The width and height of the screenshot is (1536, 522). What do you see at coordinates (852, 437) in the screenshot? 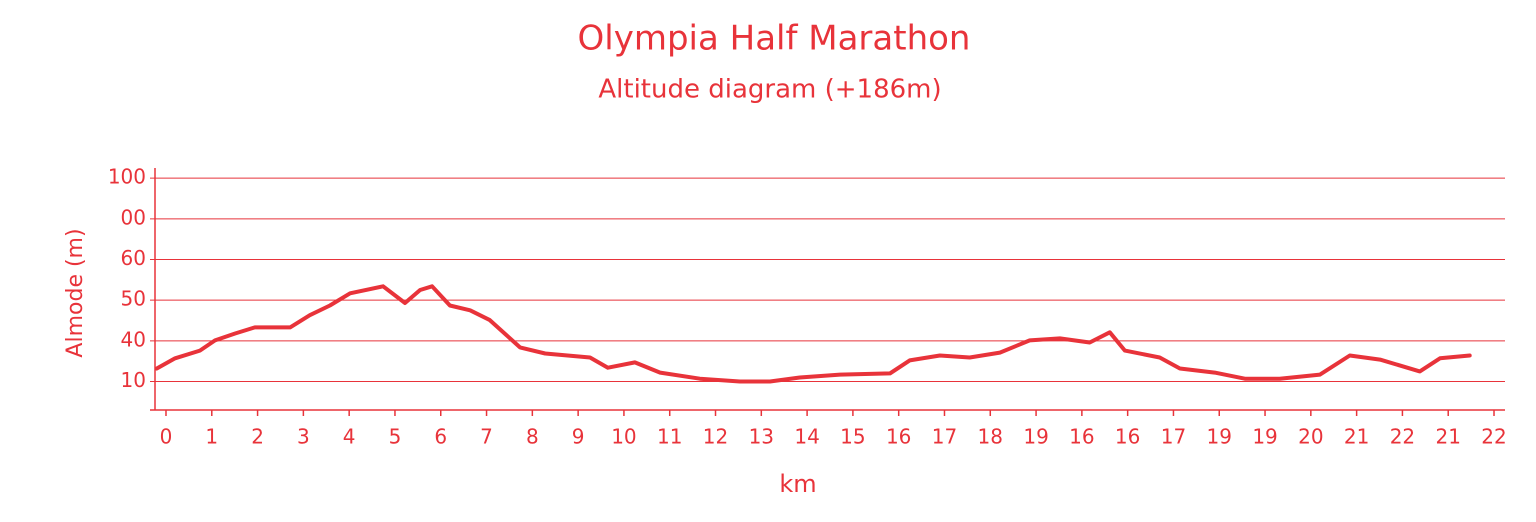
I see `x-tick-label: 15` at bounding box center [852, 437].